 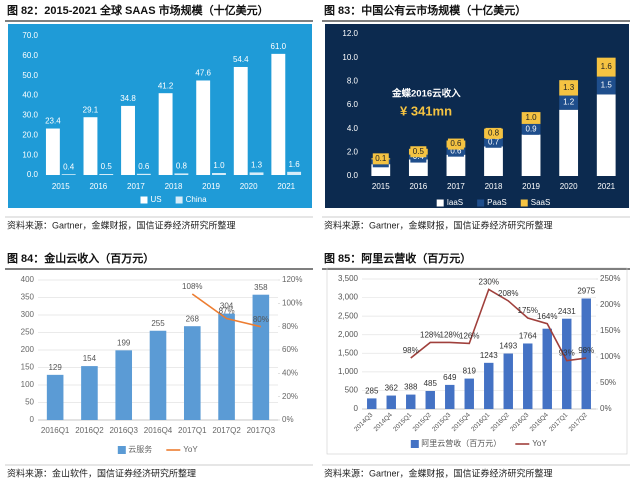 What do you see at coordinates (158, 323) in the screenshot?
I see `value-label: 255` at bounding box center [158, 323].